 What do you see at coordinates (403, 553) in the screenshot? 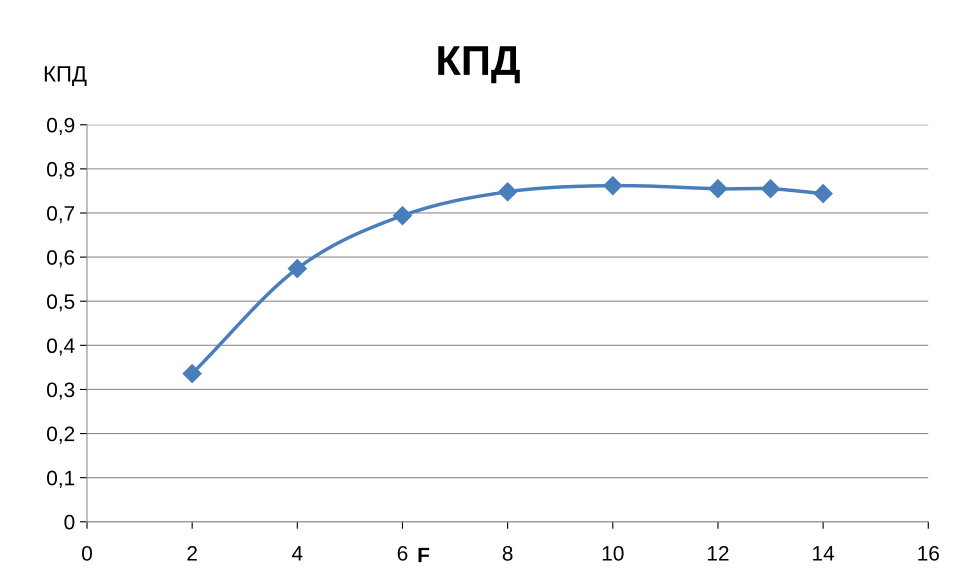
I see `x-tick-label: 6` at bounding box center [403, 553].